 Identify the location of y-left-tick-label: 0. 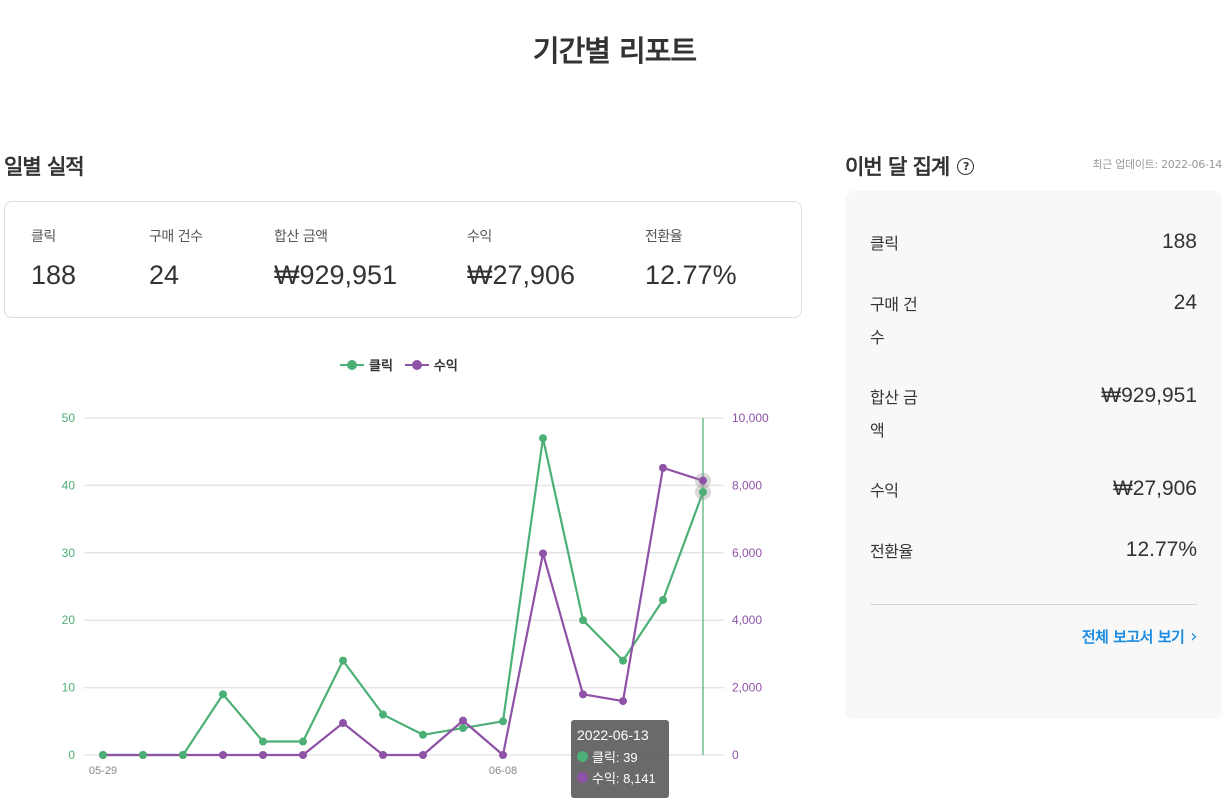
(71, 755).